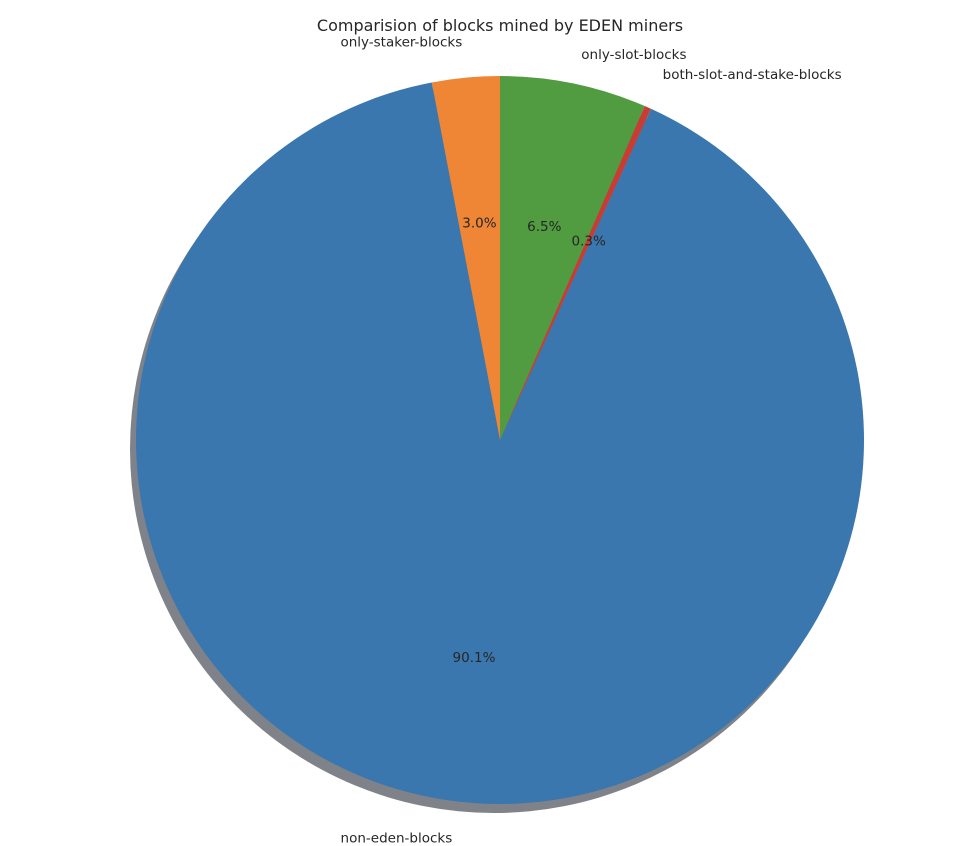 The width and height of the screenshot is (960, 846). Describe the element at coordinates (401, 42) in the screenshot. I see `pie-category-label: only-staker-blocks` at that location.